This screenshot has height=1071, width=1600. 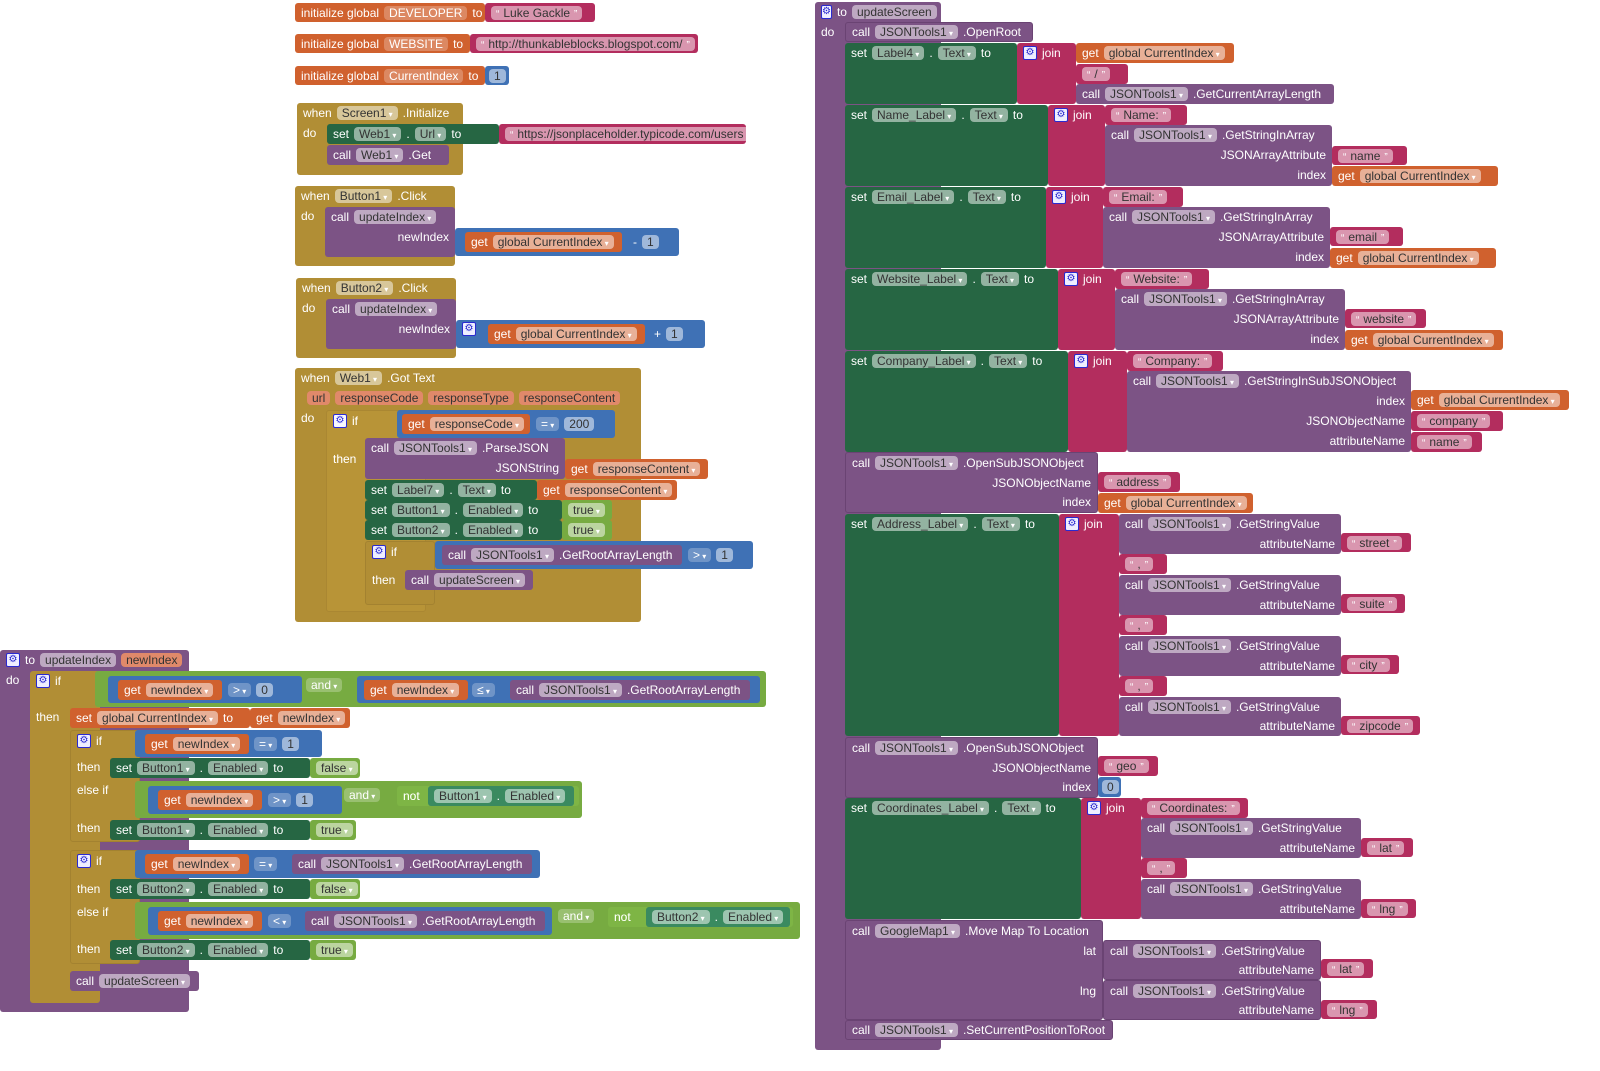 I want to click on text-block: geo, so click(x=1128, y=766).